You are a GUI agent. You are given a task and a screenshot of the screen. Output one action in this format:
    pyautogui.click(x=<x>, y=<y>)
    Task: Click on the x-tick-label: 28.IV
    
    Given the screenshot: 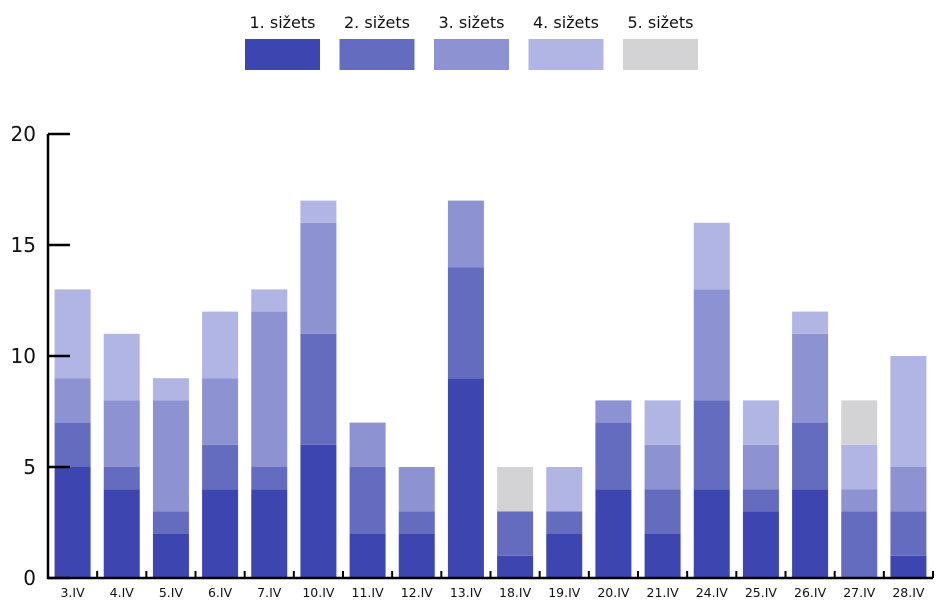 What is the action you would take?
    pyautogui.click(x=908, y=592)
    